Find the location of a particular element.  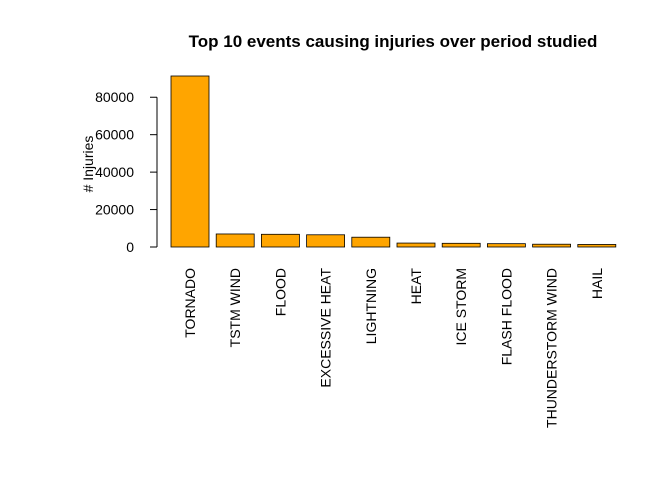

category-label: HAIL is located at coordinates (597, 283).